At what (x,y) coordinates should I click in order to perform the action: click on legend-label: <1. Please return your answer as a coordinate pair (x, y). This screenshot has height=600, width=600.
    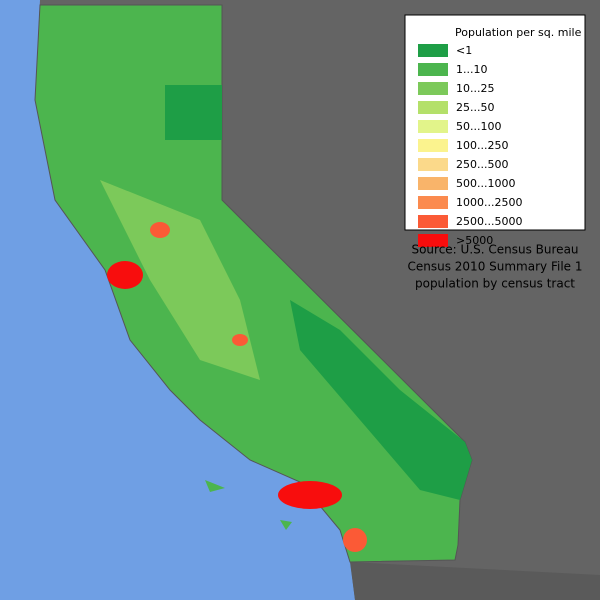
    Looking at the image, I should click on (464, 50).